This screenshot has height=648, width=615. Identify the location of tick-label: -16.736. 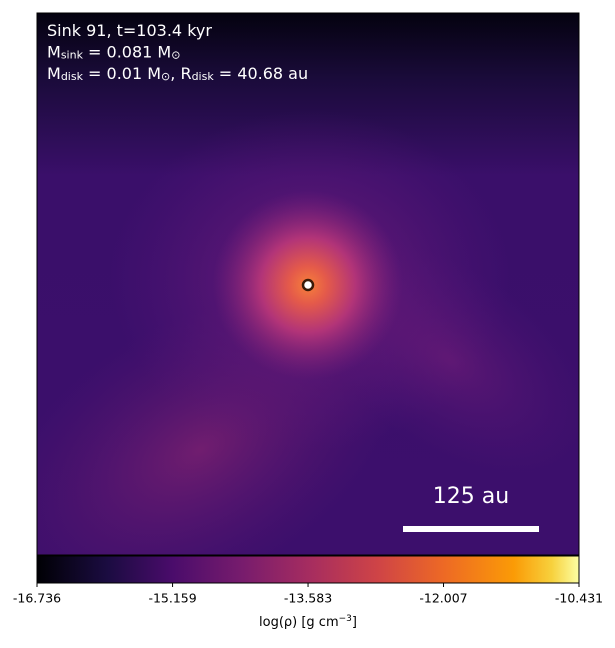
(37, 598).